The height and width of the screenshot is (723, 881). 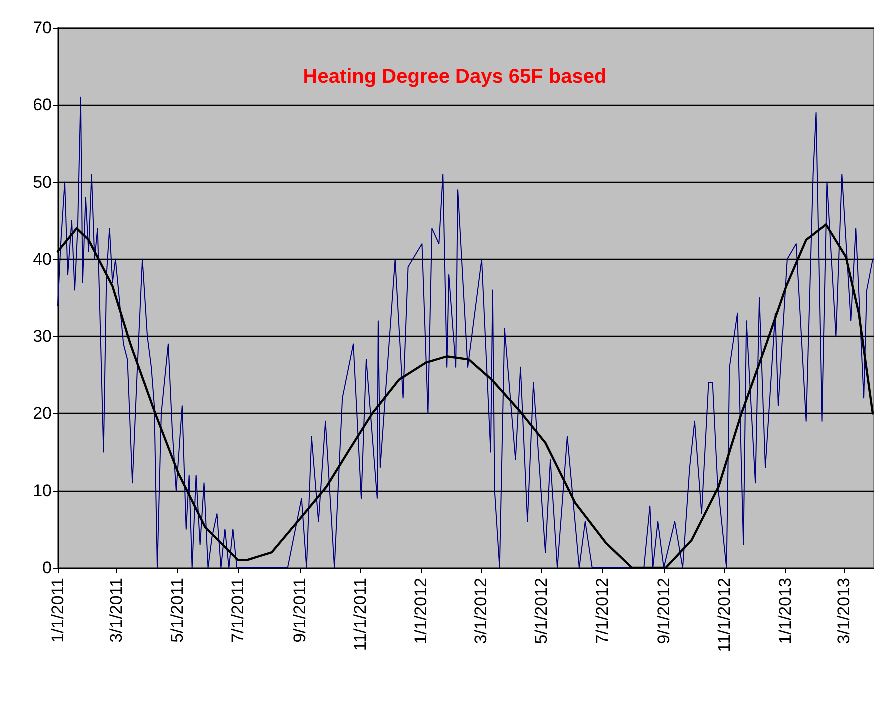 What do you see at coordinates (542, 611) in the screenshot?
I see `x-tick-label: 5/1/2012` at bounding box center [542, 611].